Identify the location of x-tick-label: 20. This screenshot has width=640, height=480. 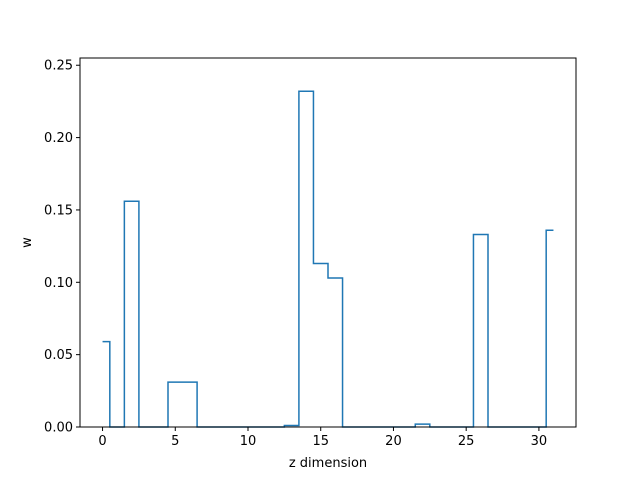
(393, 441).